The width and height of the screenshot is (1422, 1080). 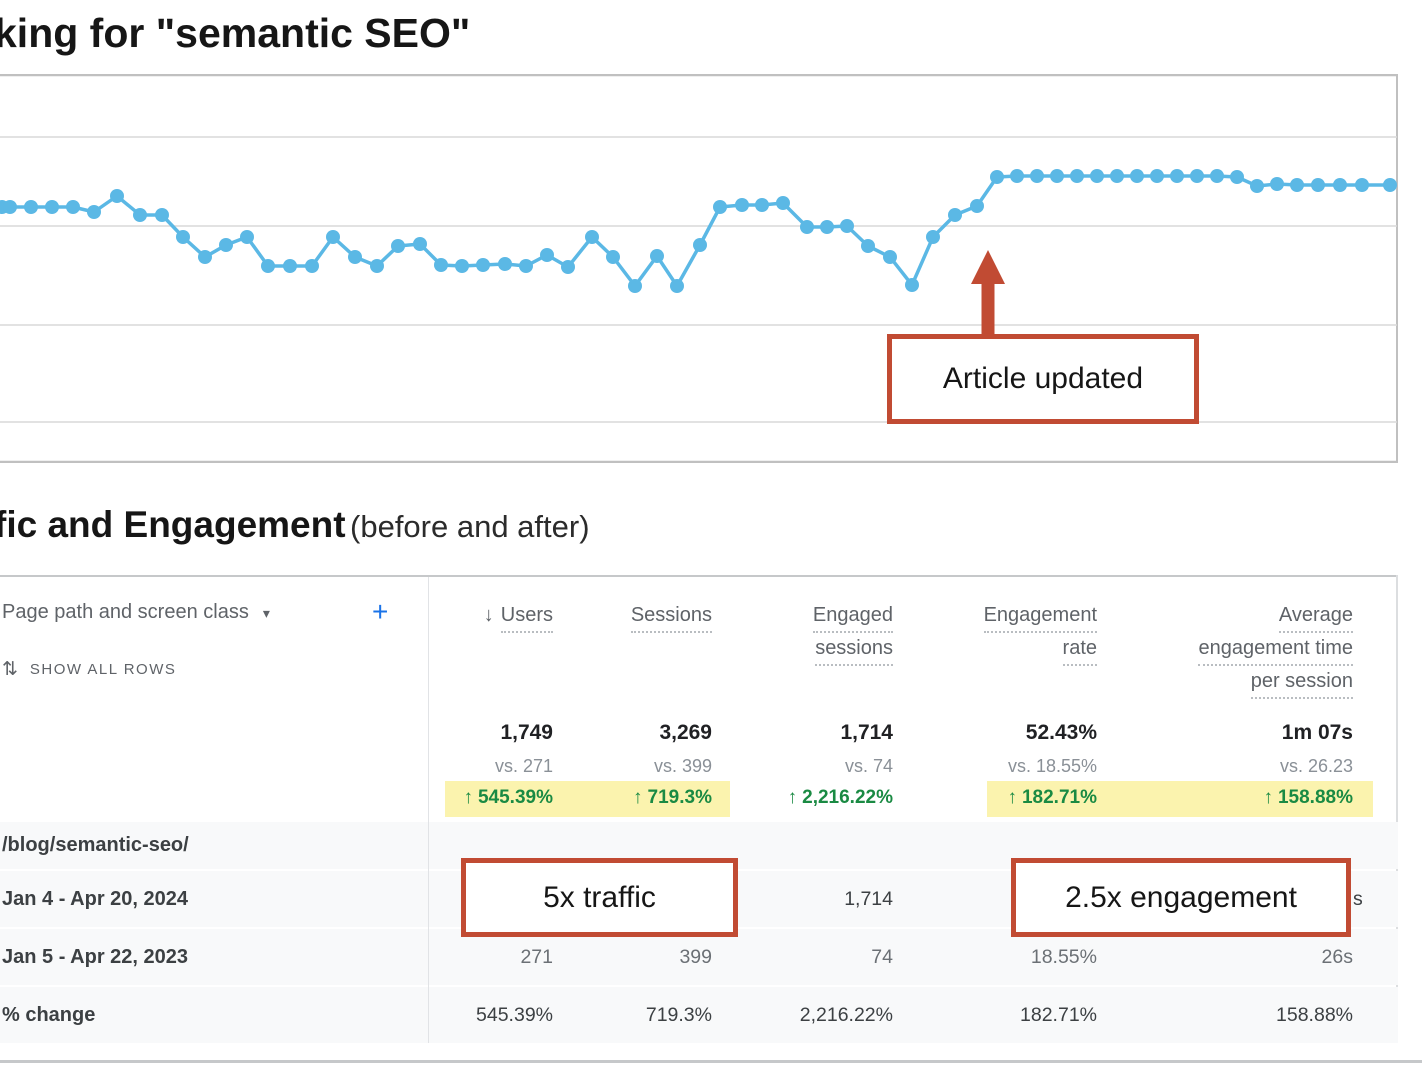 I want to click on summary-avg-time-vs: vs. 26.23, so click(x=1316, y=766).